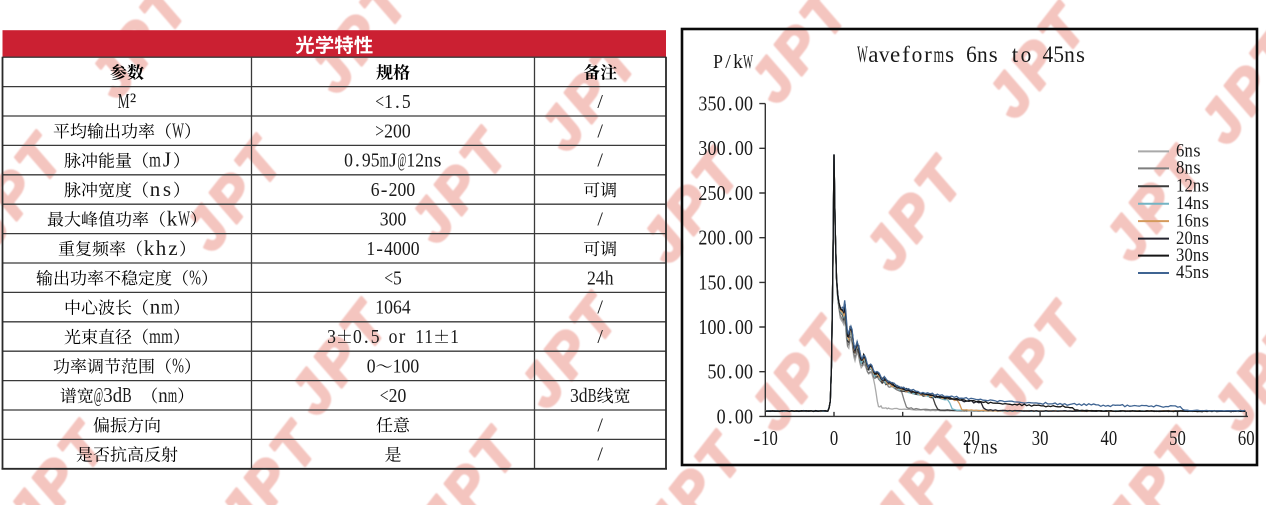 The height and width of the screenshot is (510, 1266). What do you see at coordinates (161, 248) in the screenshot?
I see `svg-text: khz` at bounding box center [161, 248].